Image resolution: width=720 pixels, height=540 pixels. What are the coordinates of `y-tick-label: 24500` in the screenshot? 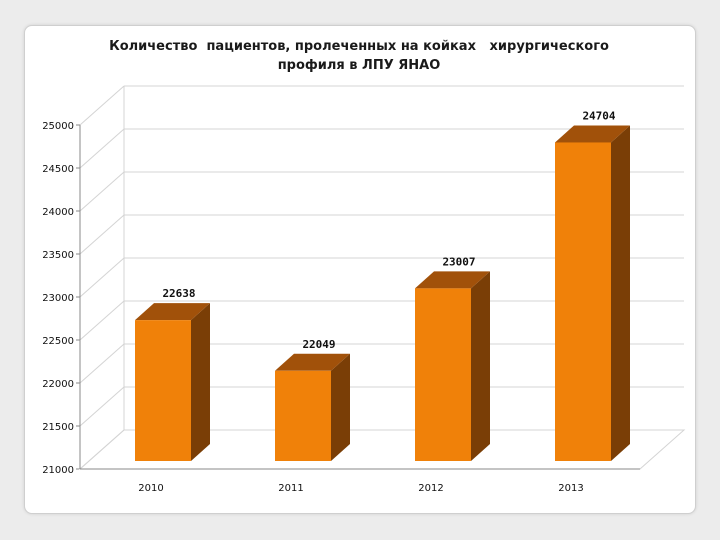 It's located at (58, 169).